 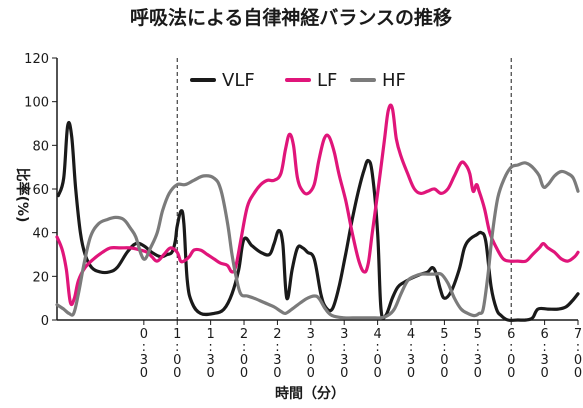 I want to click on y-tick-label: 20, so click(x=40, y=277).